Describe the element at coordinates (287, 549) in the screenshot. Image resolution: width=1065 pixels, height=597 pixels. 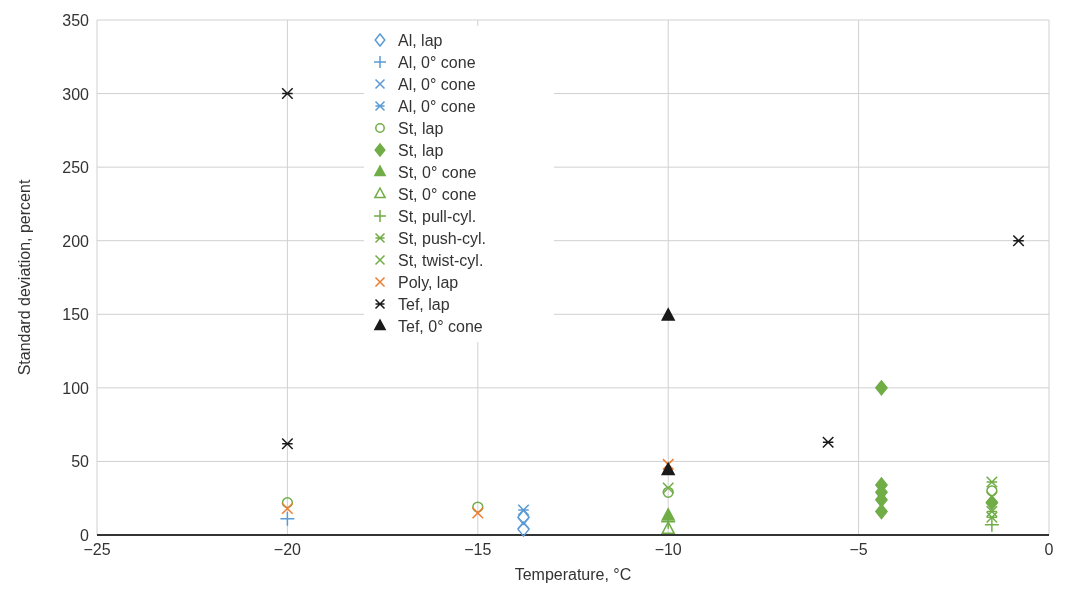
I see `x-tick-label: −20` at that location.